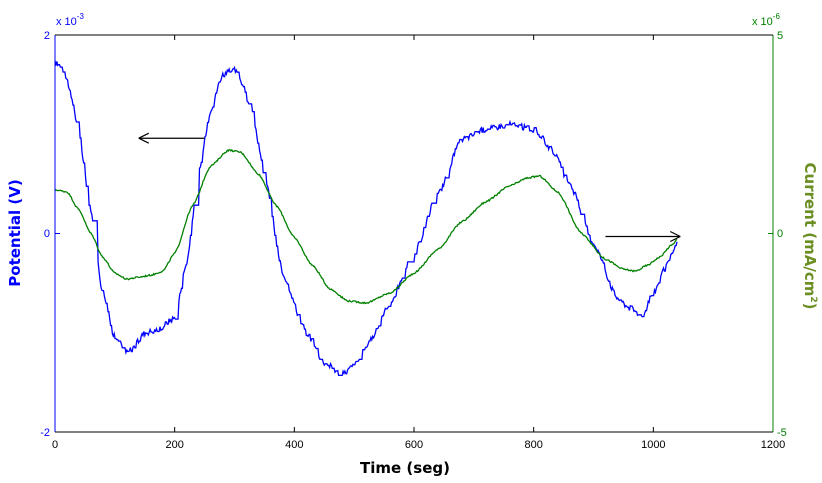 This screenshot has width=822, height=483. I want to click on x-tick-labels: 0 200 400 600 800 1000 1200, so click(418, 445).